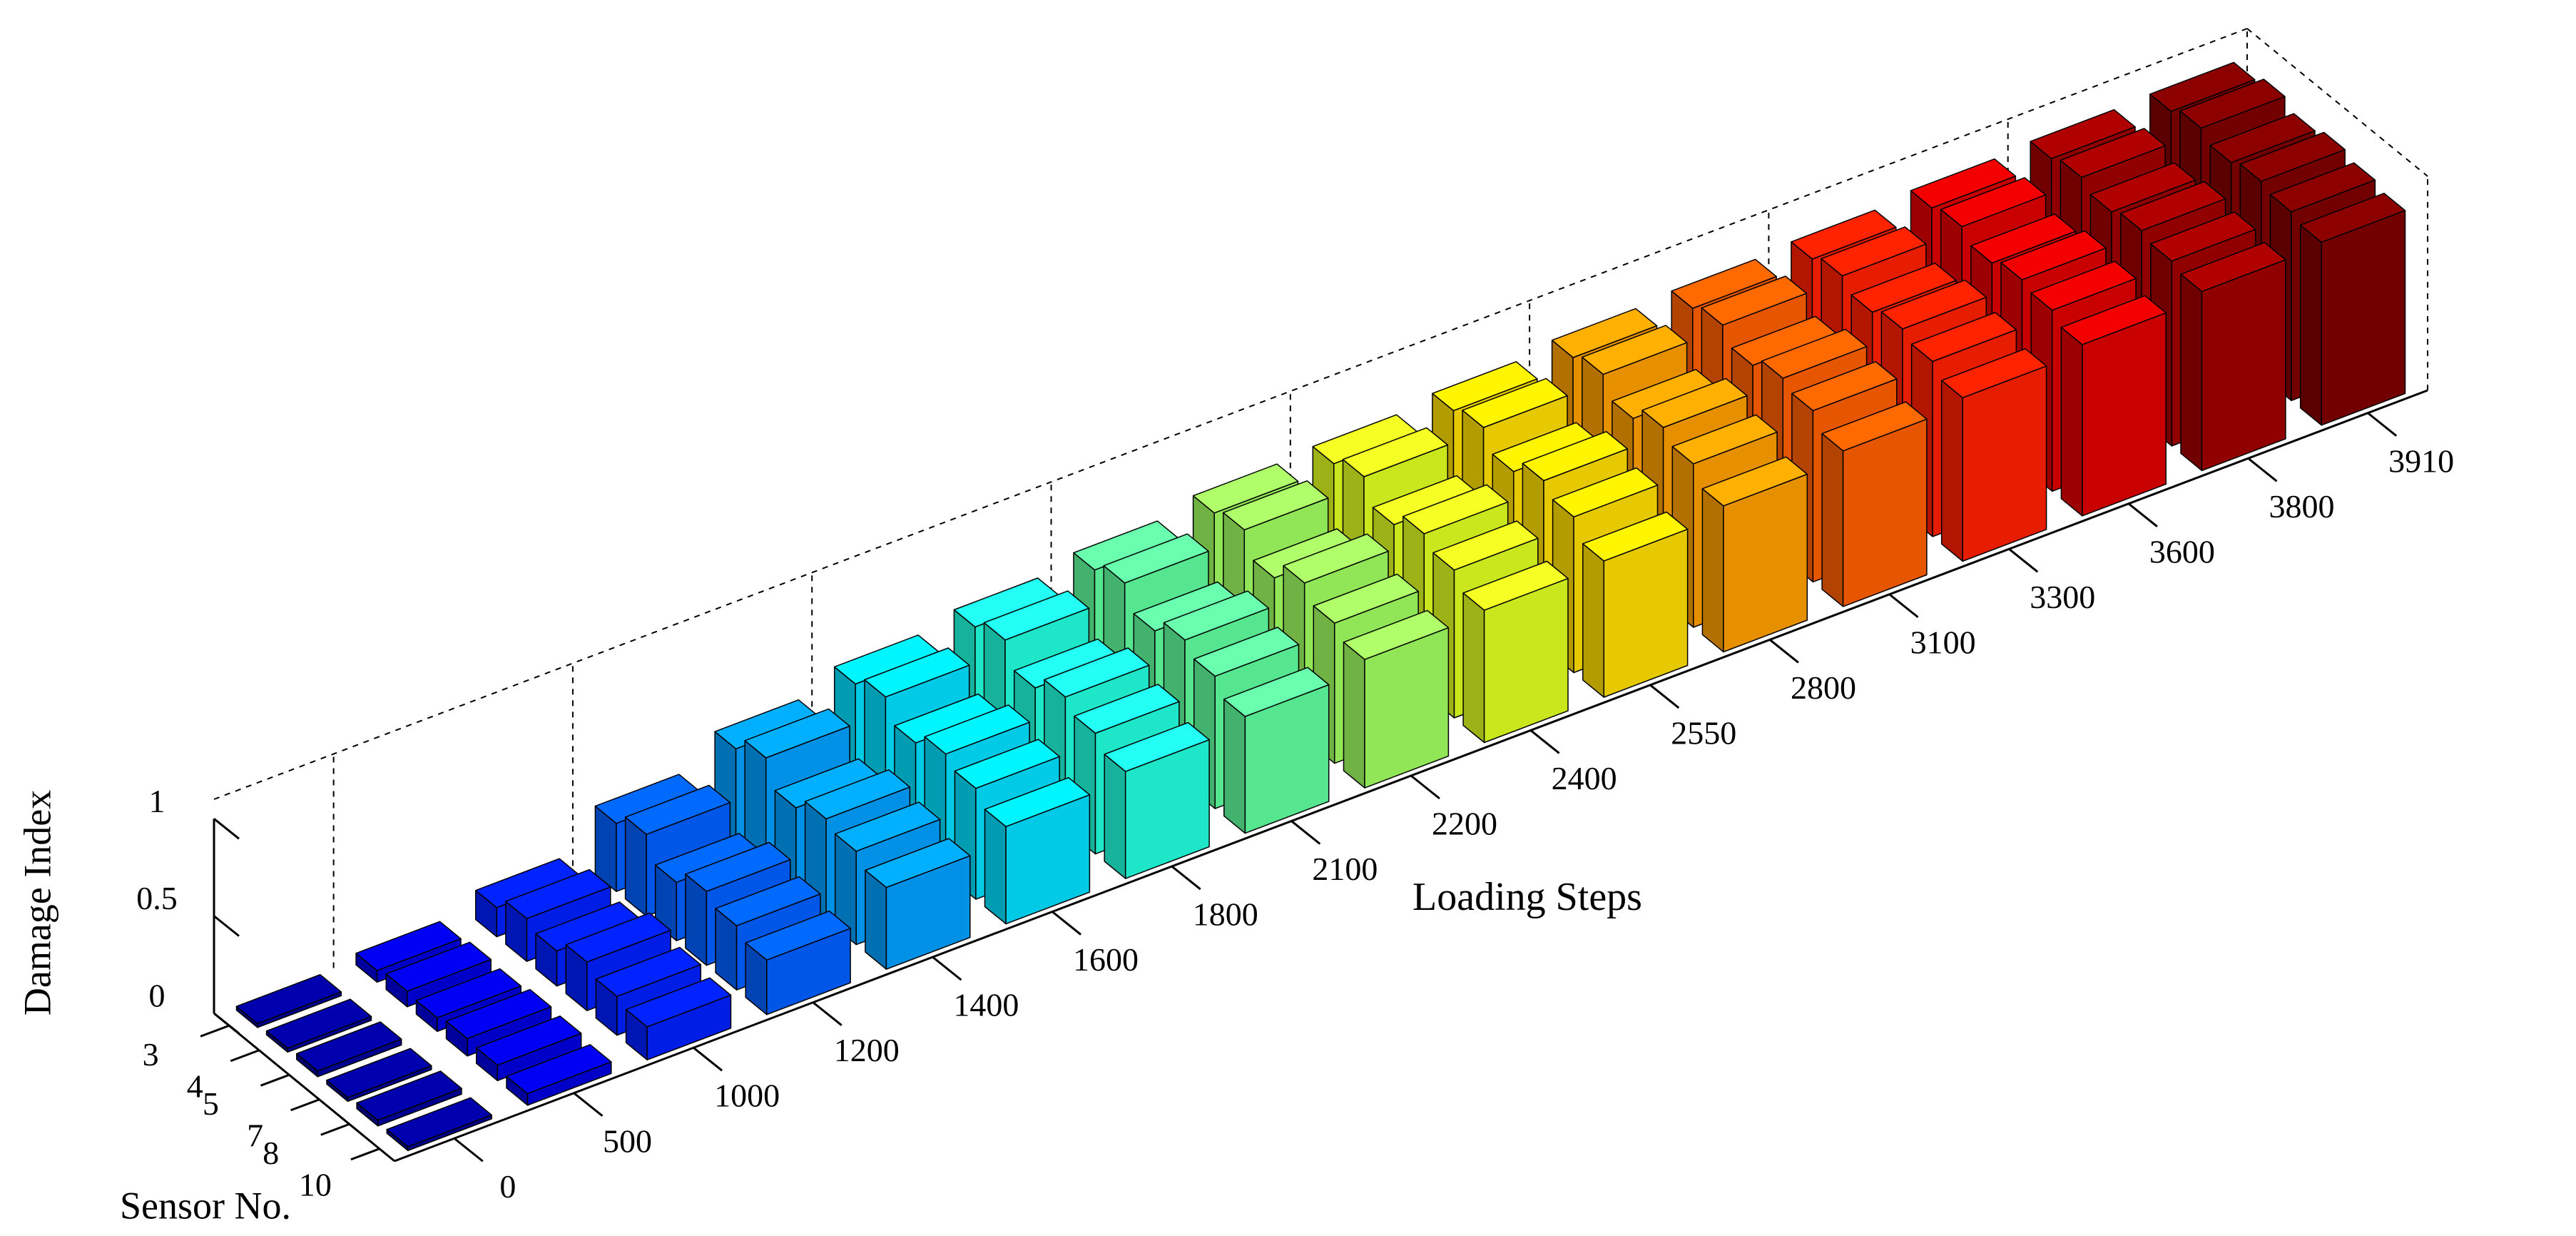 The width and height of the screenshot is (2576, 1236). Describe the element at coordinates (2337, 102) in the screenshot. I see `box-edge` at that location.